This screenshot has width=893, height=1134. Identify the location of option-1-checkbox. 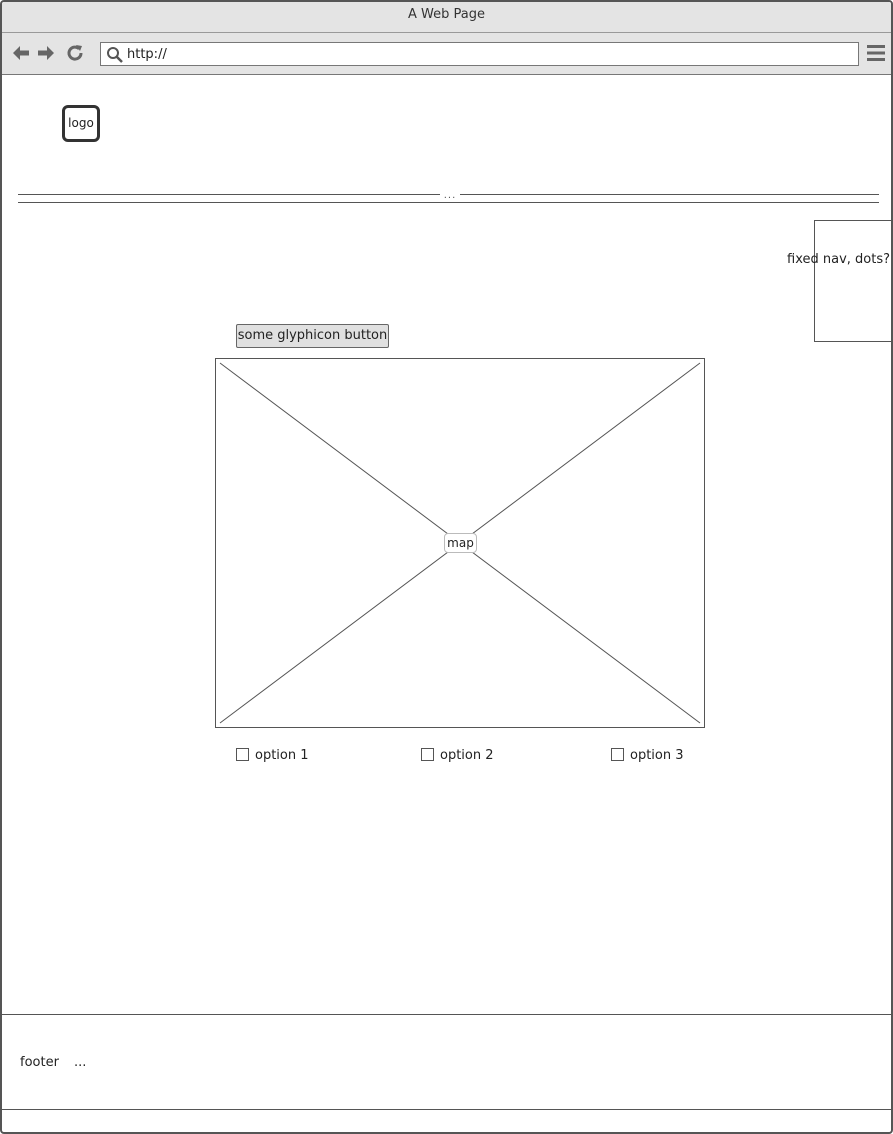
(242, 754).